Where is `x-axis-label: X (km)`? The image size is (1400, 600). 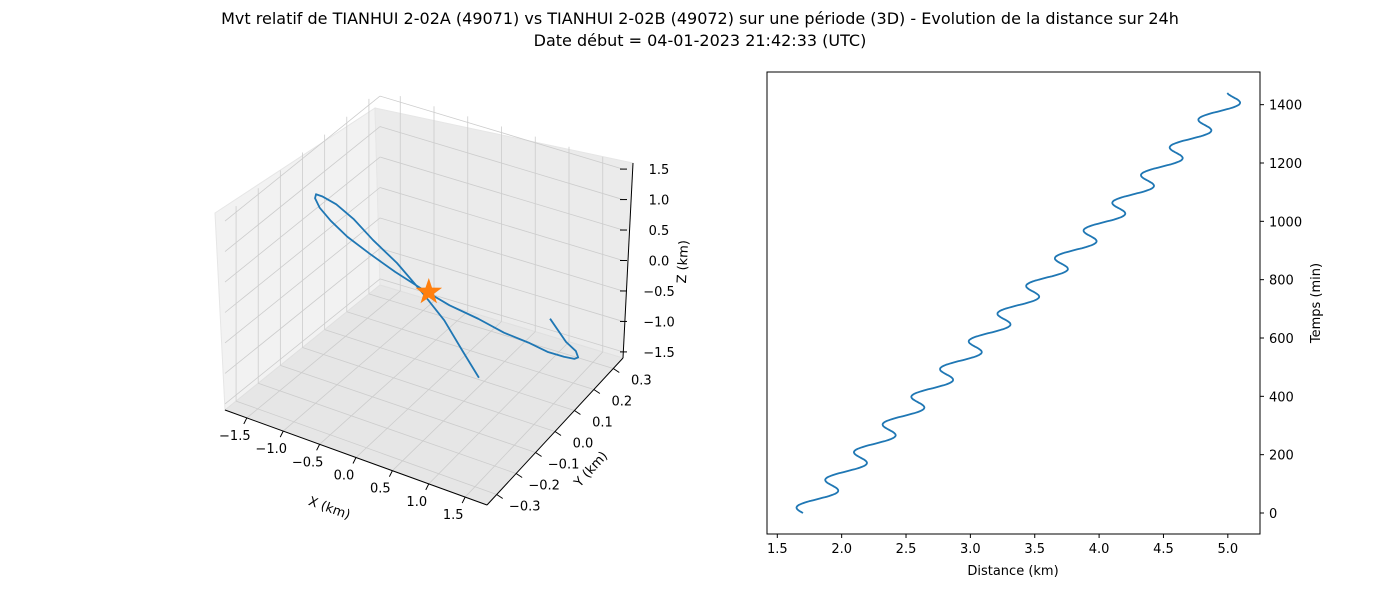
x-axis-label: X (km) is located at coordinates (329, 508).